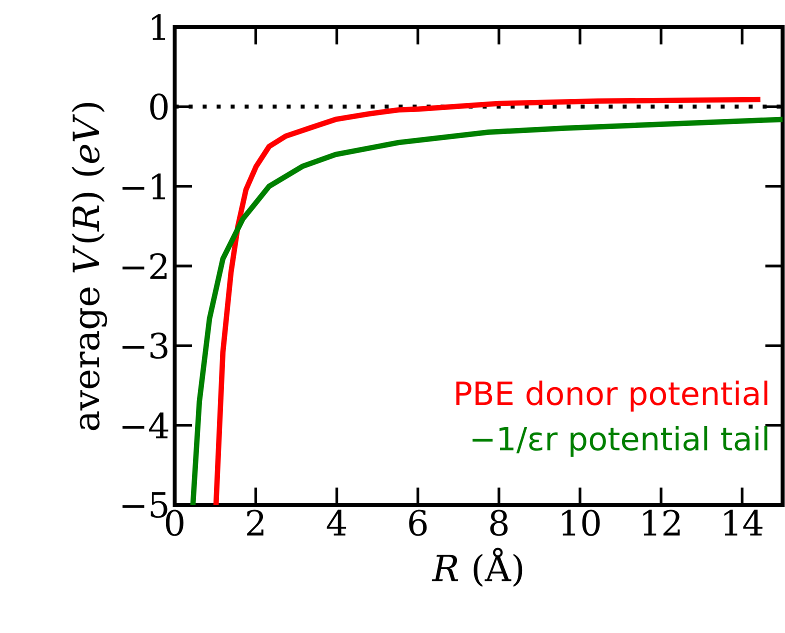 Image resolution: width=785 pixels, height=633 pixels. Describe the element at coordinates (612, 396) in the screenshot. I see `text: PBE donor potential` at that location.